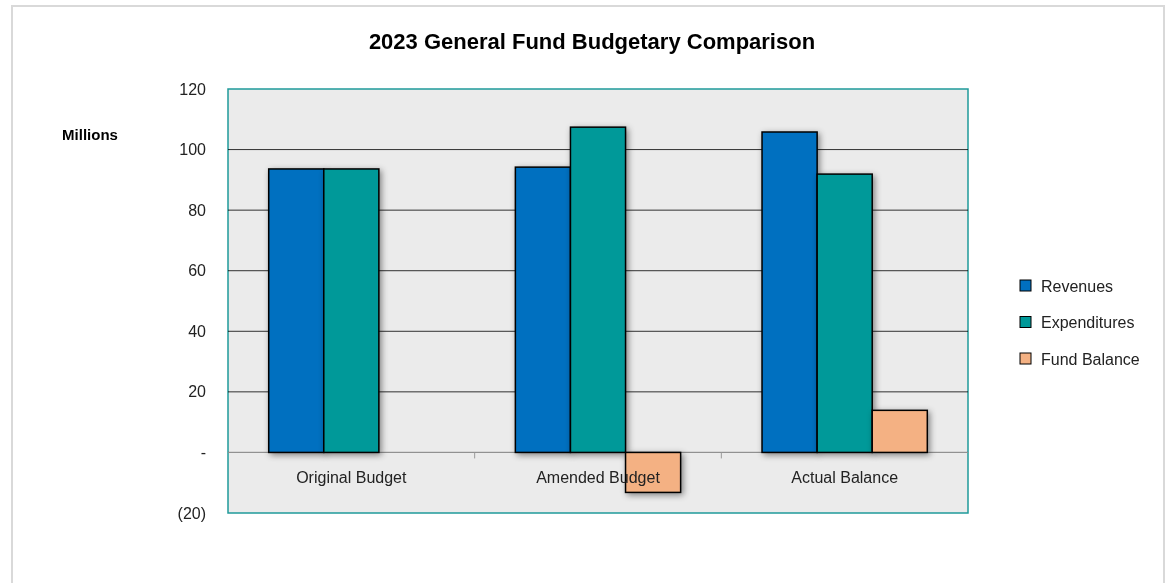 The width and height of the screenshot is (1166, 583). I want to click on legend-label: Fund Balance, so click(1090, 359).